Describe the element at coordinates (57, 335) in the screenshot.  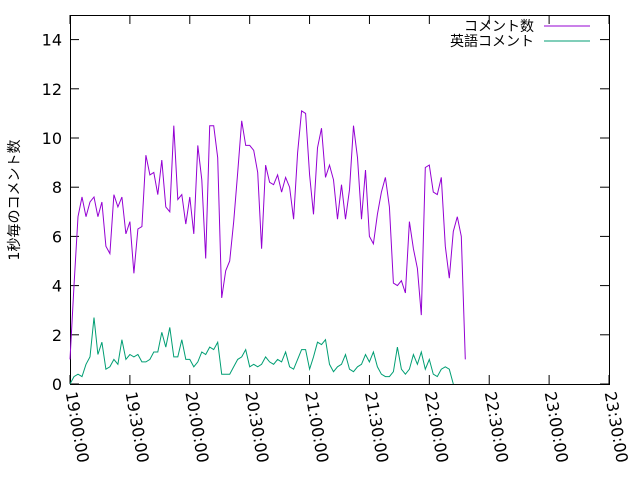
I see `y-tick-label: 2` at that location.